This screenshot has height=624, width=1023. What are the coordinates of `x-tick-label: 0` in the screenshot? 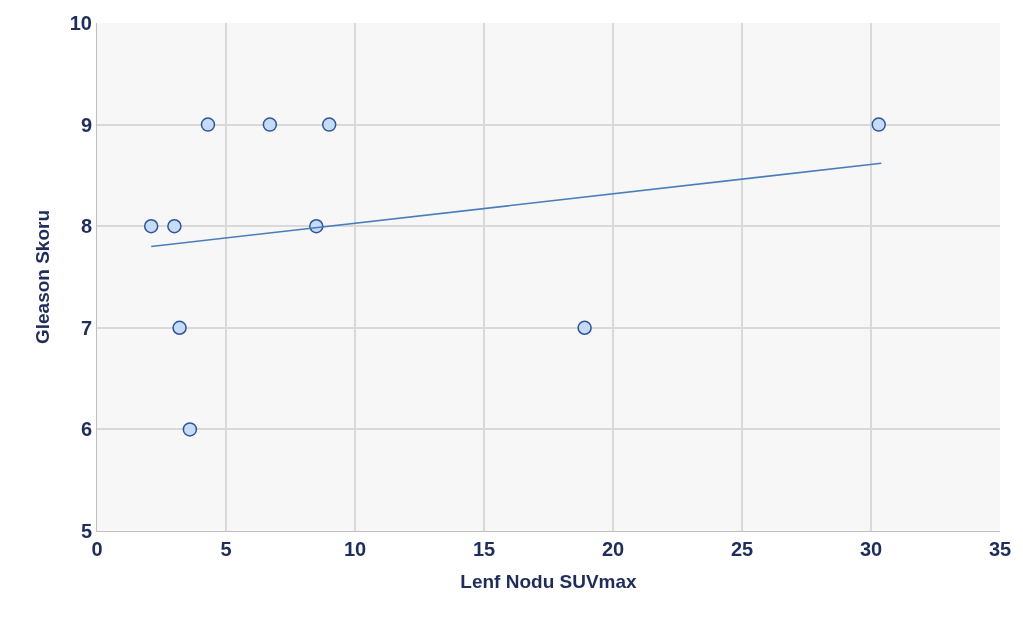 It's located at (97, 549).